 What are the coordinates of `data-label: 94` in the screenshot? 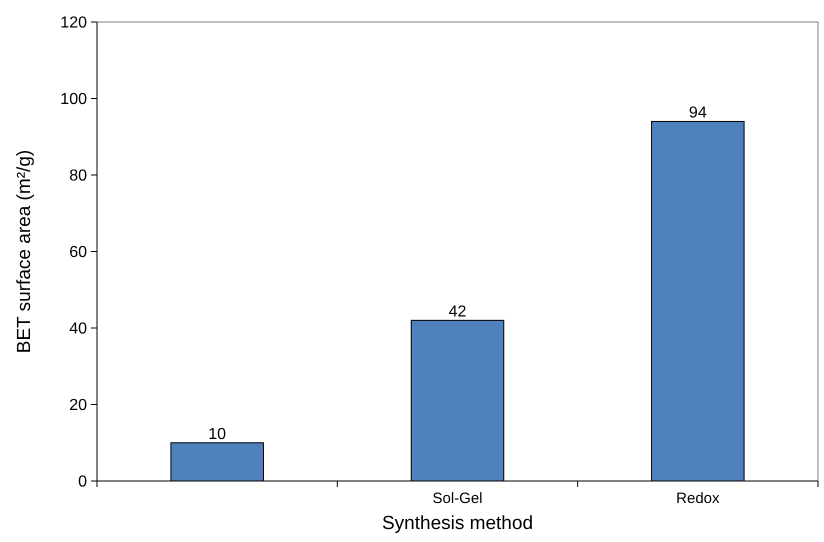 It's located at (697, 113).